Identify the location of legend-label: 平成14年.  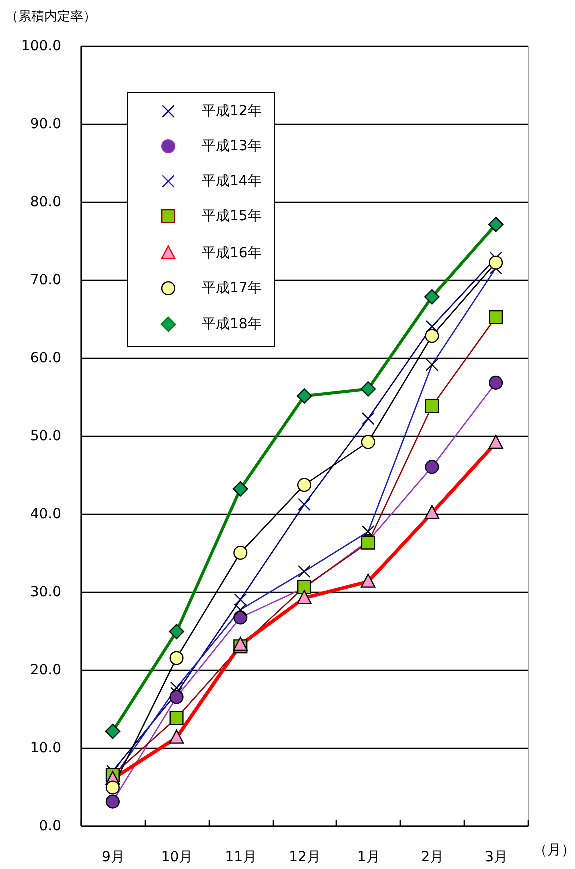
(232, 182).